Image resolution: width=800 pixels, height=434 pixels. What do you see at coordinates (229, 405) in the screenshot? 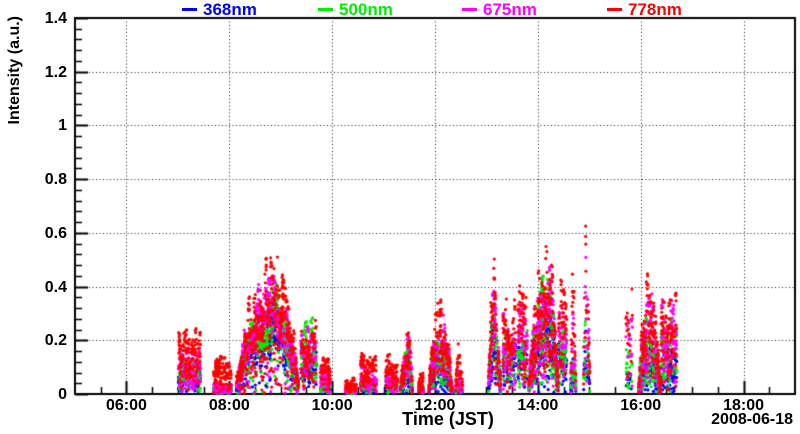
I see `x-tick-label: 08:00` at bounding box center [229, 405].